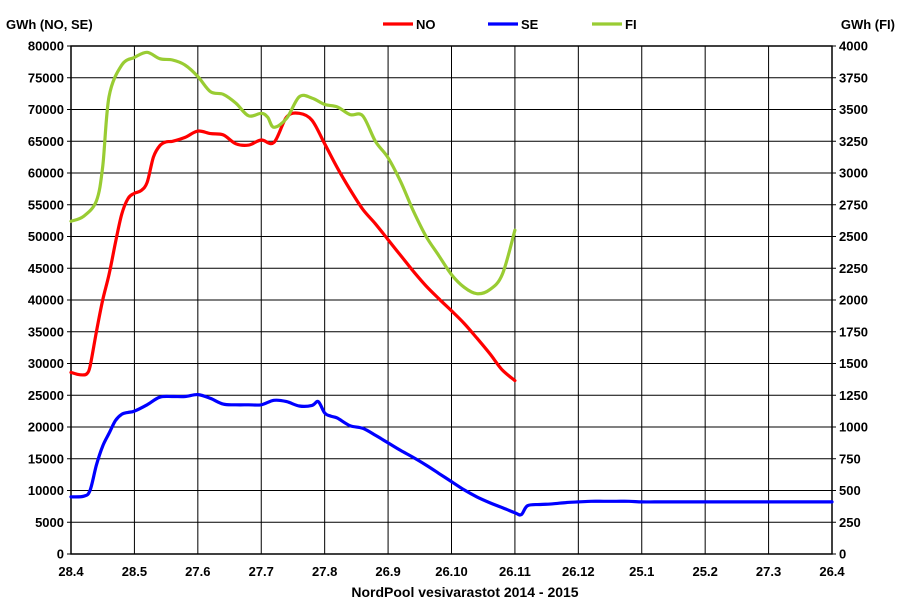 This screenshot has width=900, height=608. Describe the element at coordinates (46, 46) in the screenshot. I see `left-tick-label: 80000` at that location.